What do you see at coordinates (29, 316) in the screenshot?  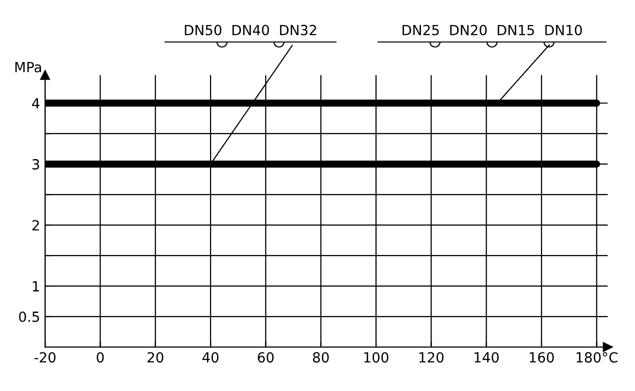 I see `y-tick-label: 0.5` at bounding box center [29, 316].